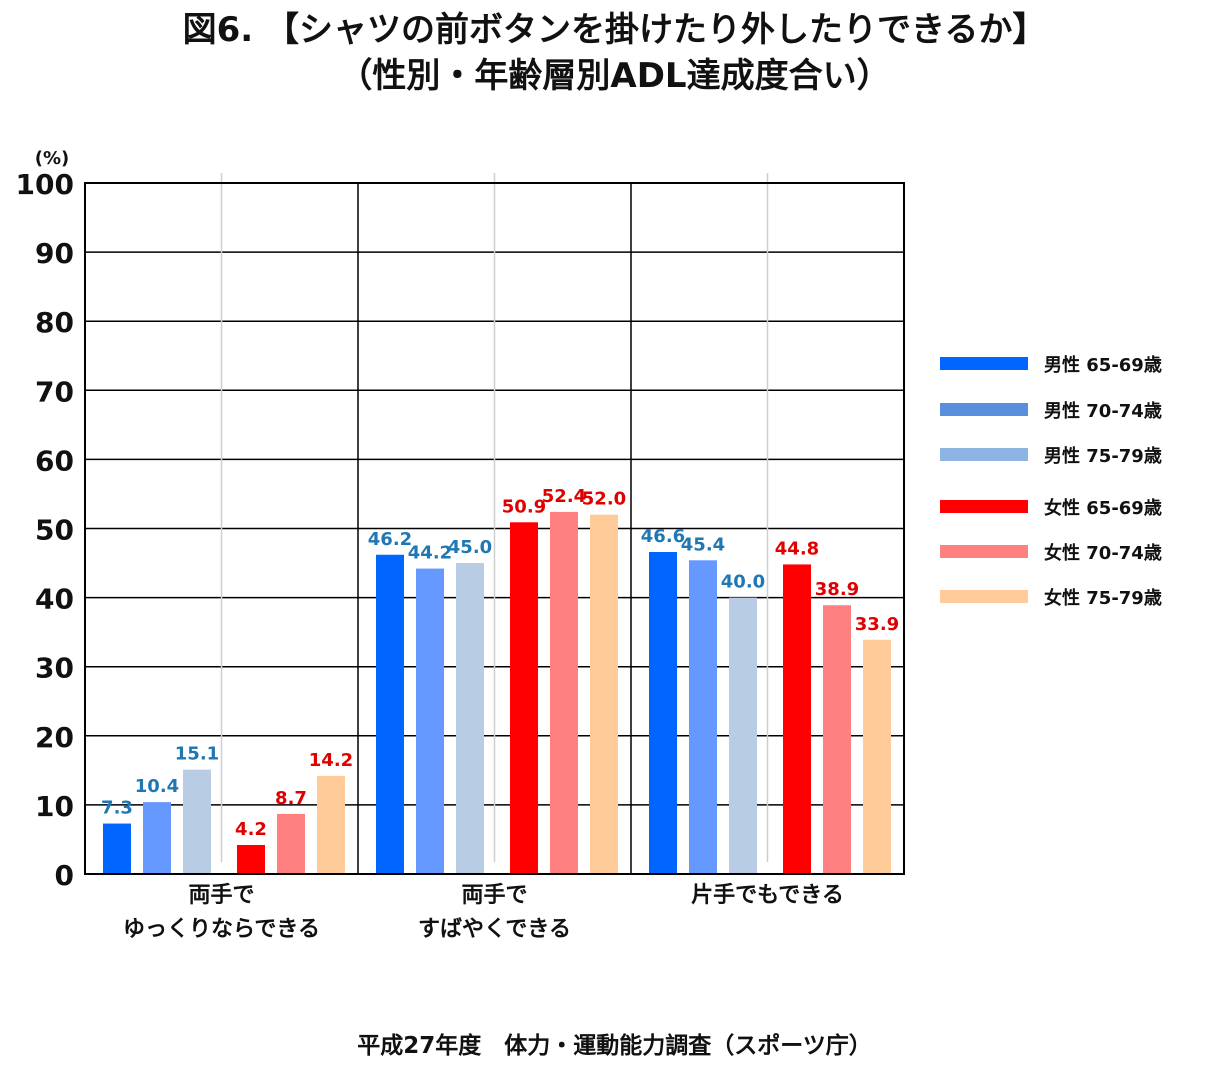  Describe the element at coordinates (524, 506) in the screenshot. I see `data-label: 50.9` at that location.